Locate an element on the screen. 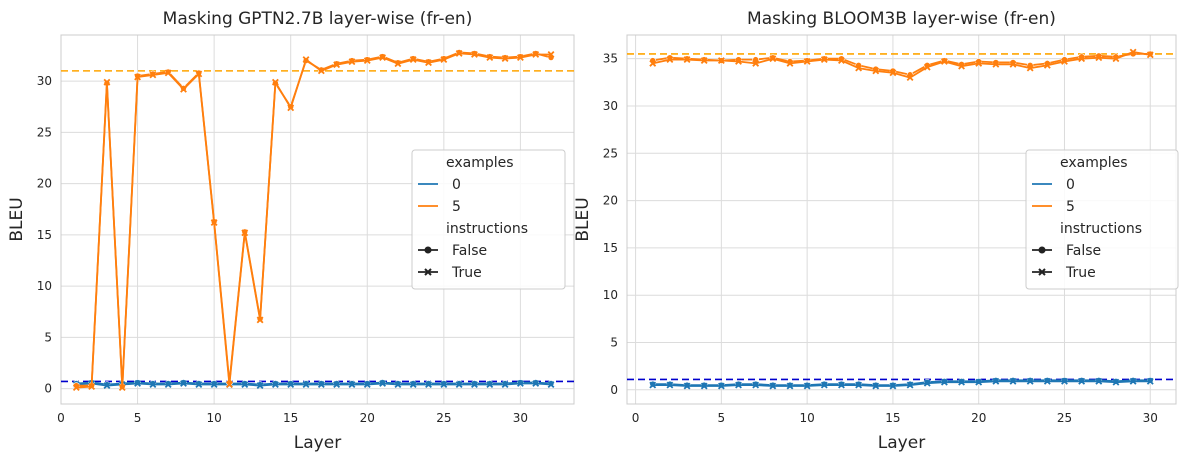 This screenshot has width=1196, height=463. chart-title: Masking BLOOM3B layer-wise (fr-en) is located at coordinates (901, 19).